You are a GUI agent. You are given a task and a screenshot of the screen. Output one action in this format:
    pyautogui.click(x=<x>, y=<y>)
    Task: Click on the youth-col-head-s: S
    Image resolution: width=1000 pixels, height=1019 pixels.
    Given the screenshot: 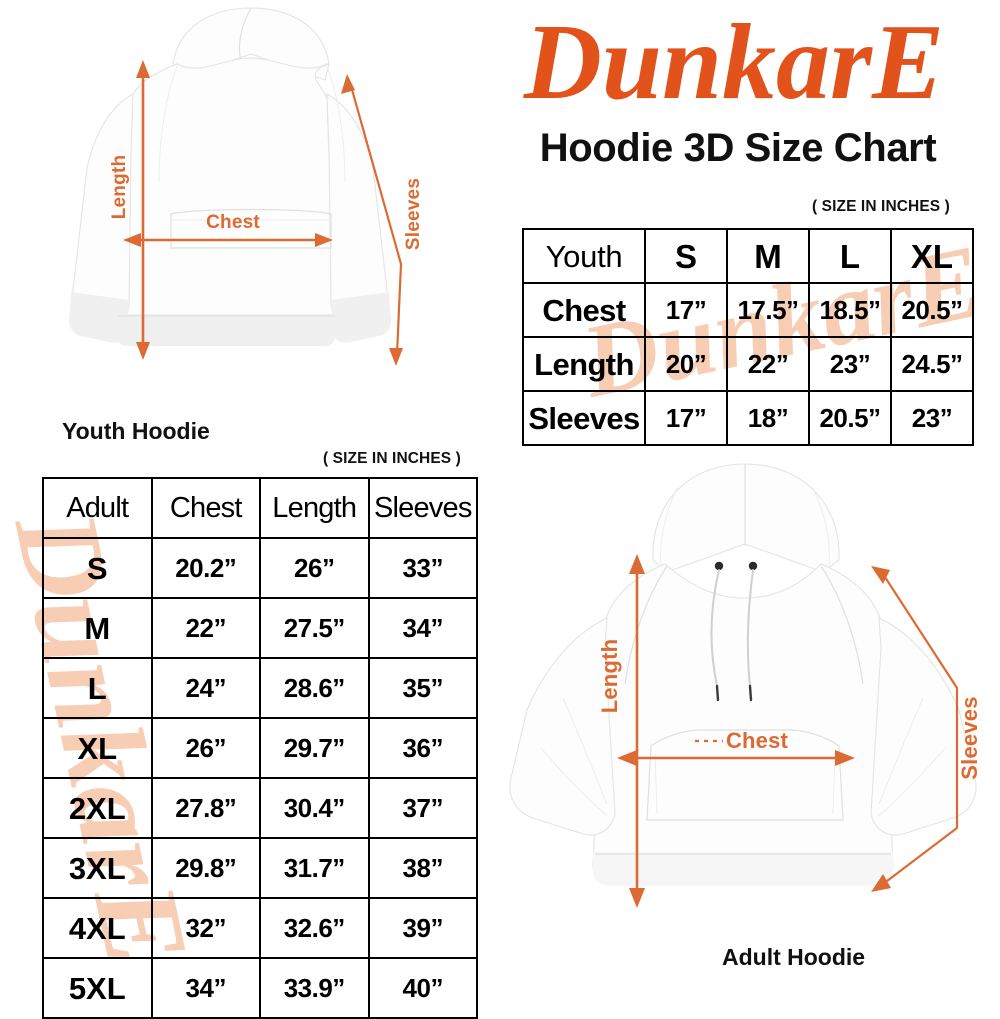 What is the action you would take?
    pyautogui.click(x=686, y=256)
    